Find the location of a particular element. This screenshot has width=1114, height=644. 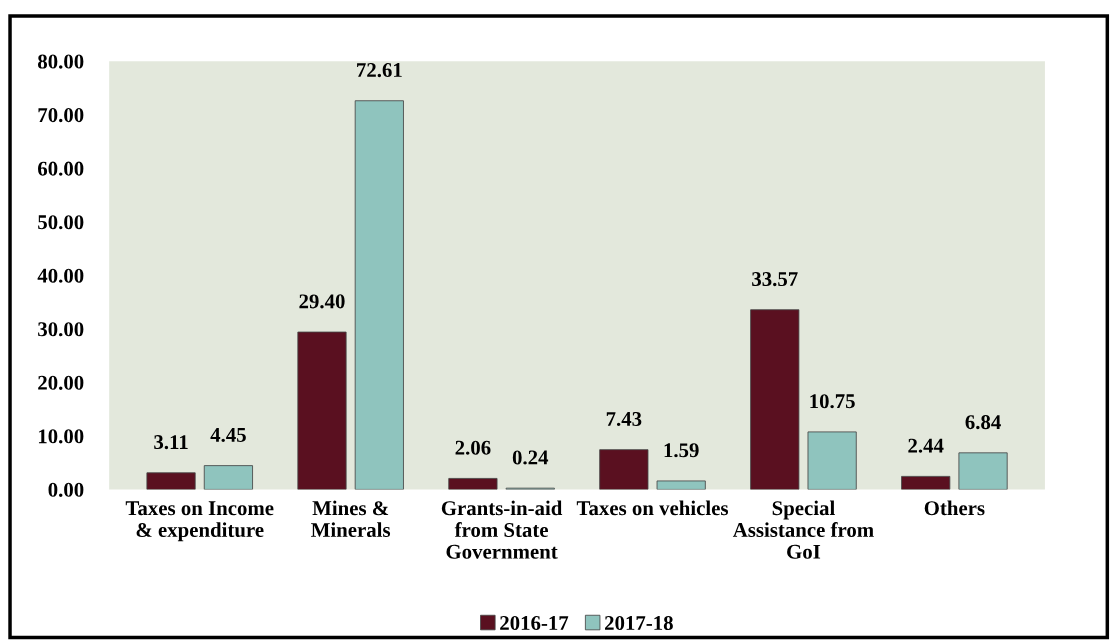

data-label: 2.44 is located at coordinates (926, 445).